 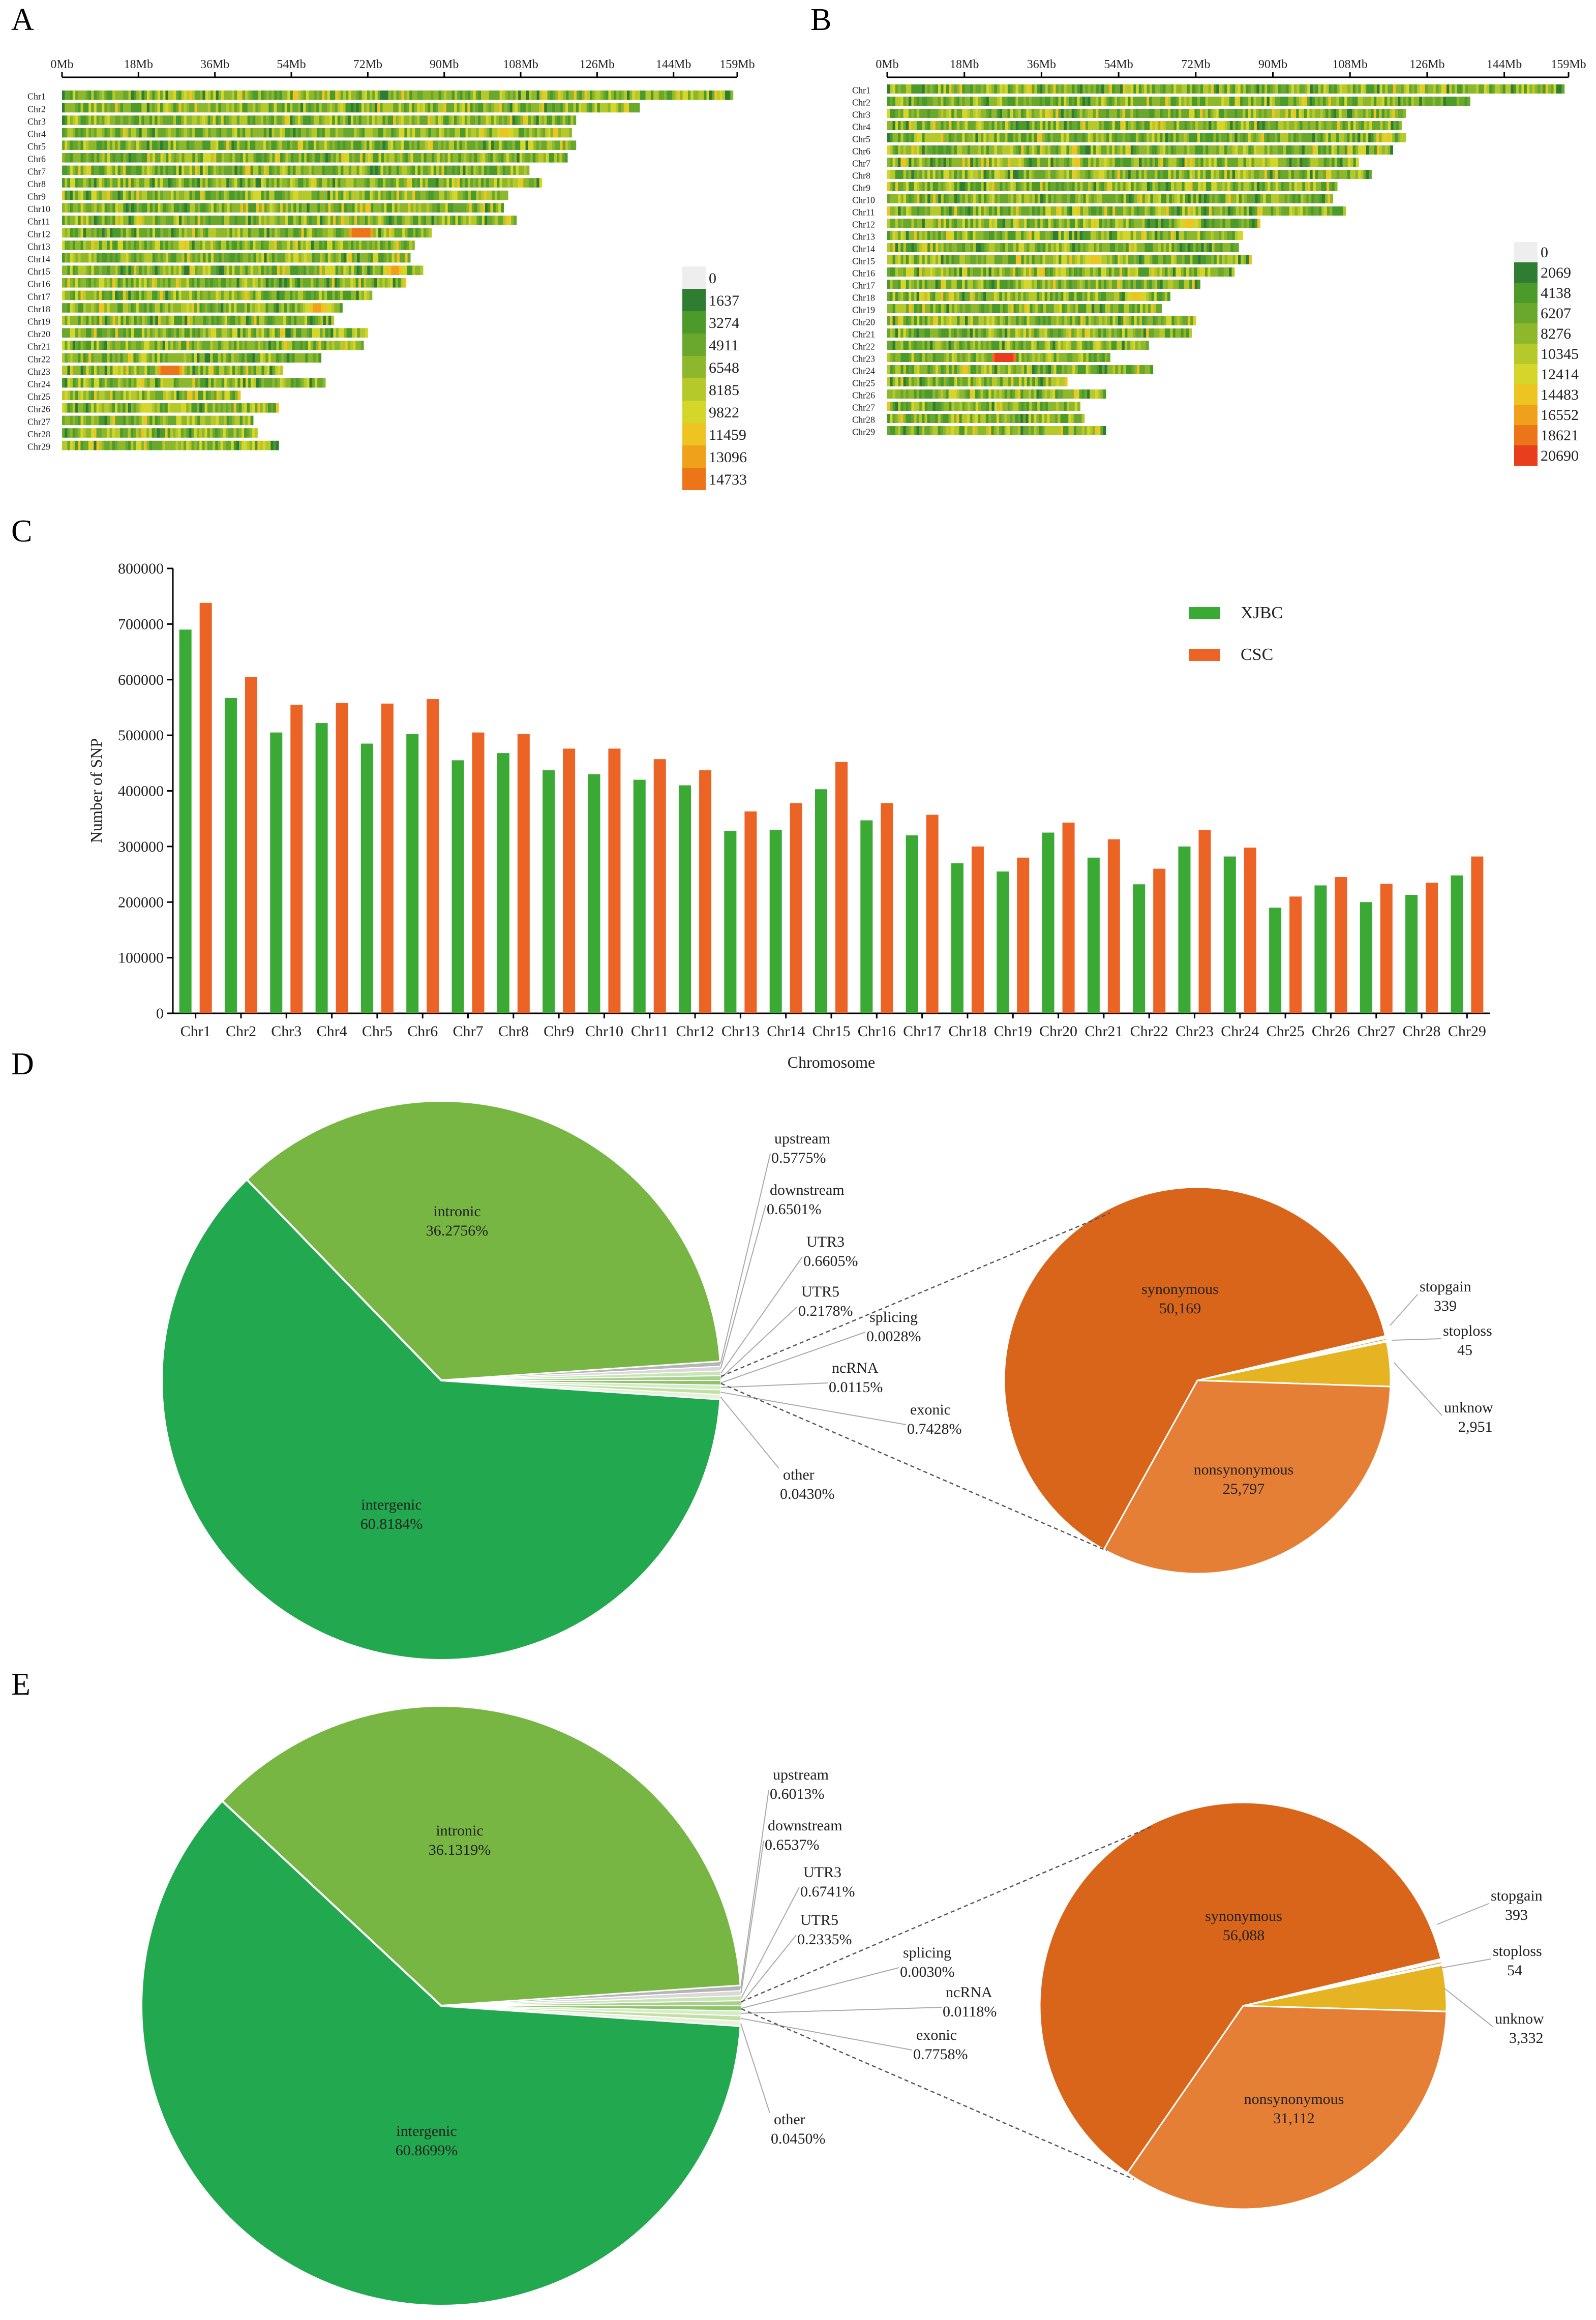 What do you see at coordinates (38, 222) in the screenshot?
I see `chromosome-label: Chr11` at bounding box center [38, 222].